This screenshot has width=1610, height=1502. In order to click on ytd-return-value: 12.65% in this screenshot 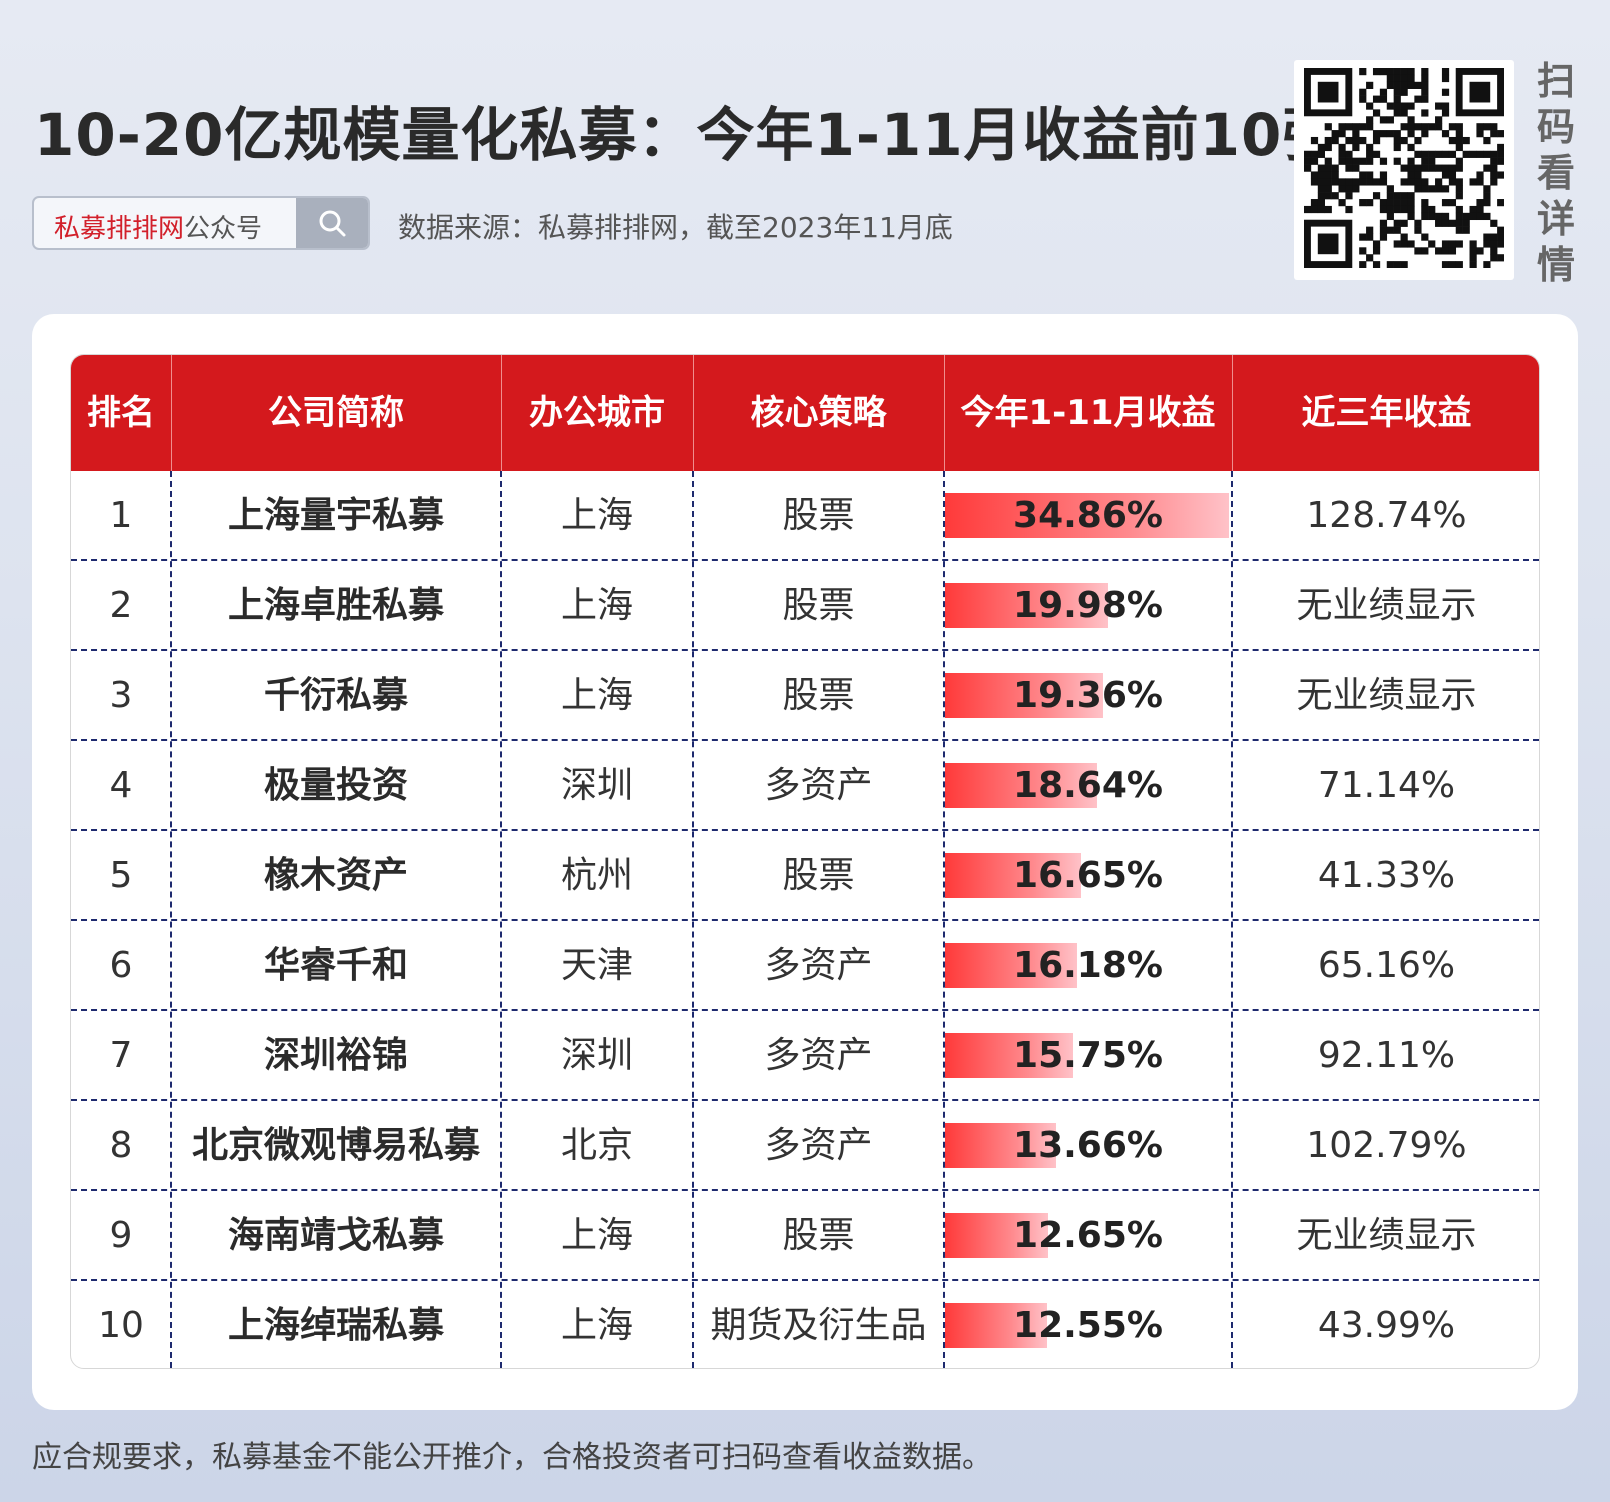, I will do `click(1088, 1235)`.